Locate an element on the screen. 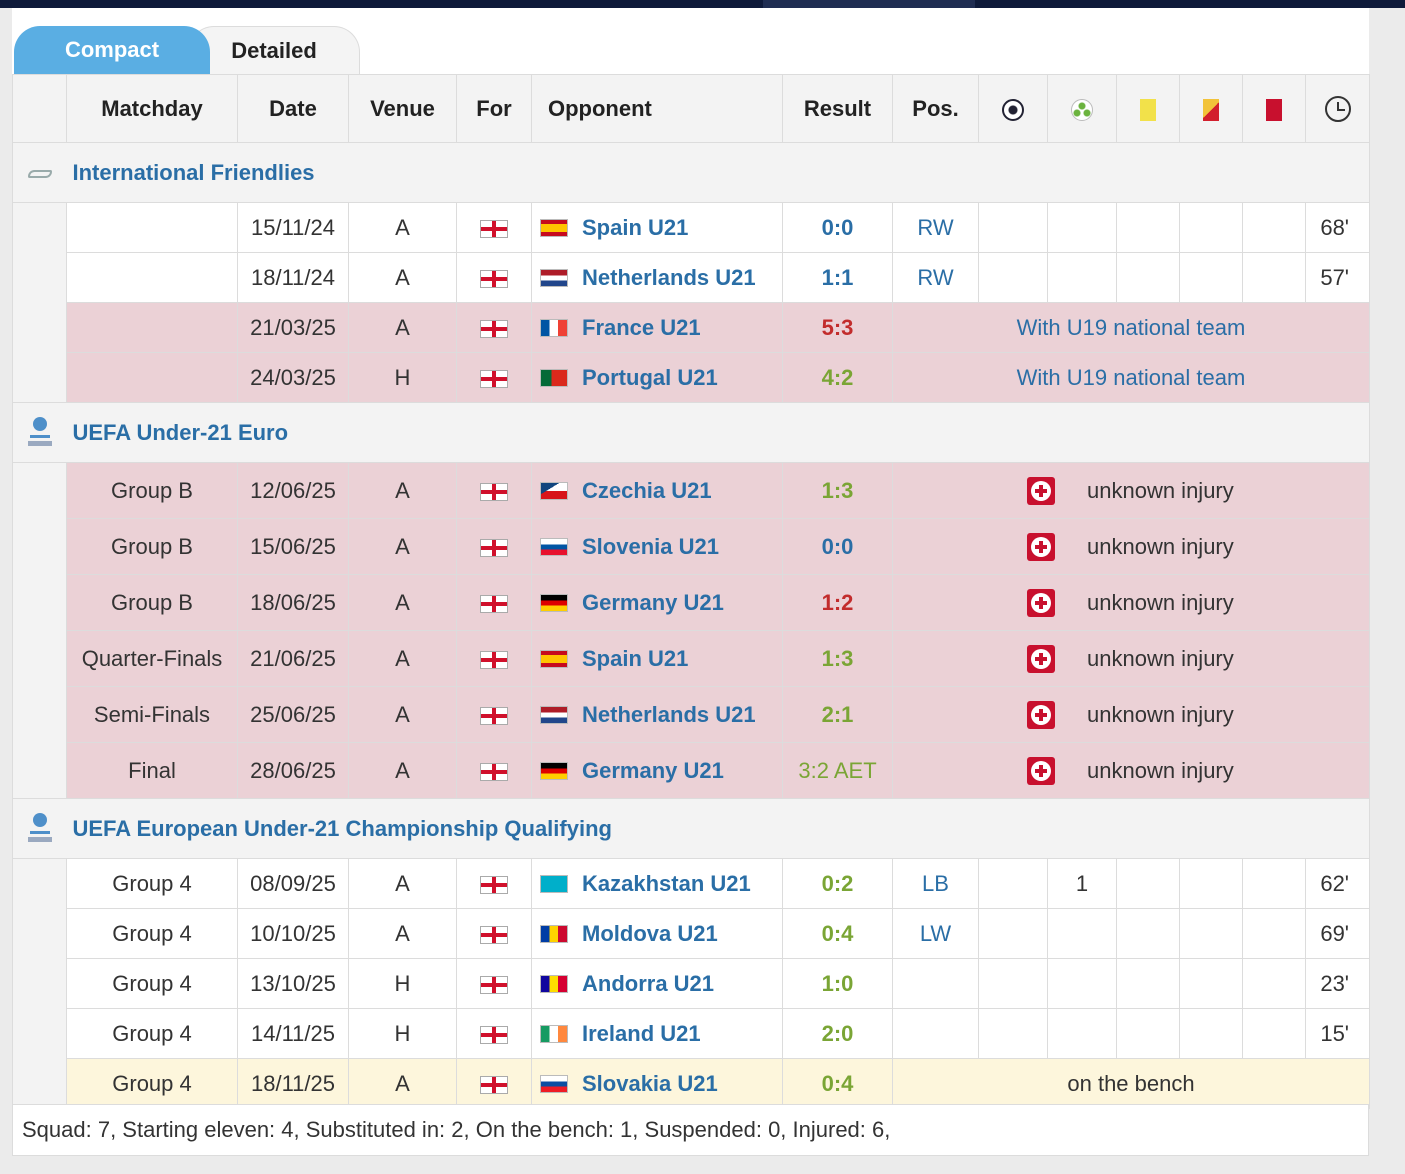 This screenshot has height=1174, width=1405. result-link: 1:1 is located at coordinates (837, 277).